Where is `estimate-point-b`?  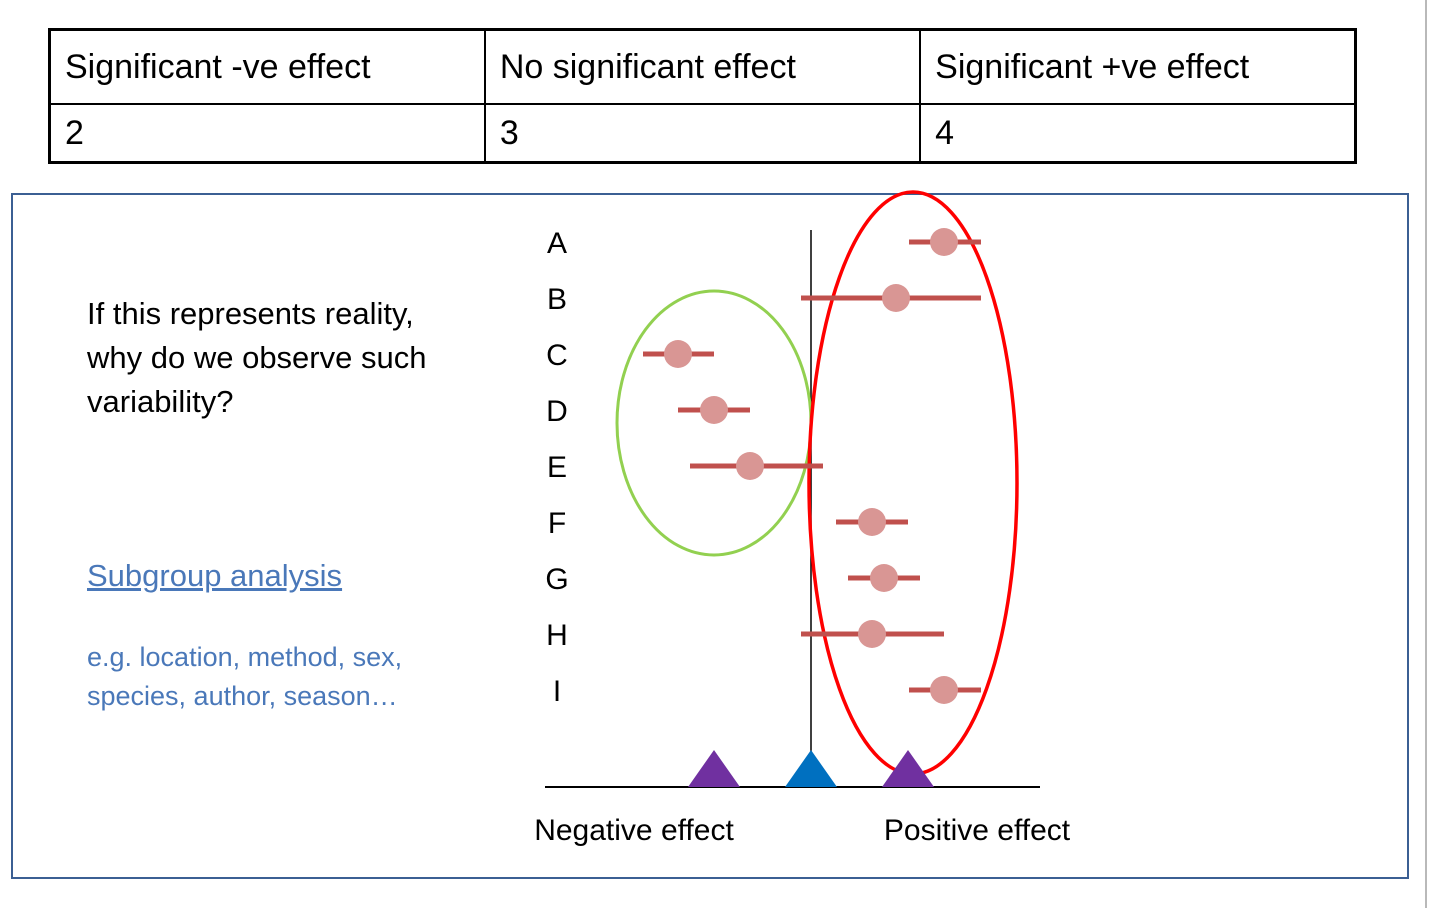 estimate-point-b is located at coordinates (896, 298).